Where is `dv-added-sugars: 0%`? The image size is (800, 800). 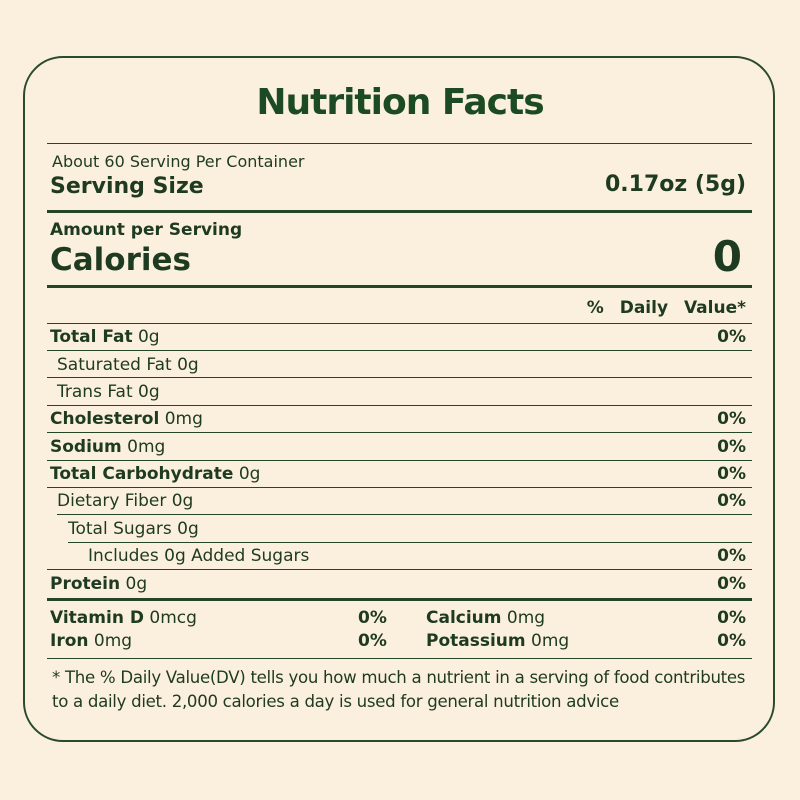
dv-added-sugars: 0% is located at coordinates (731, 556).